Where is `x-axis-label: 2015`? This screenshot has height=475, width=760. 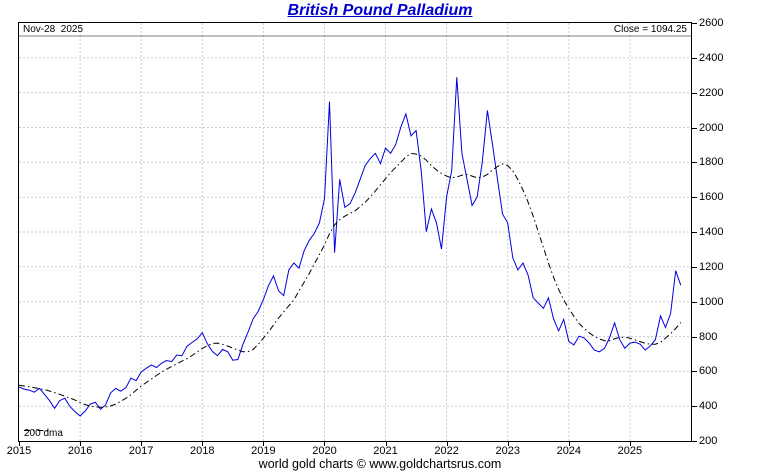
x-axis-label: 2015 is located at coordinates (19, 451).